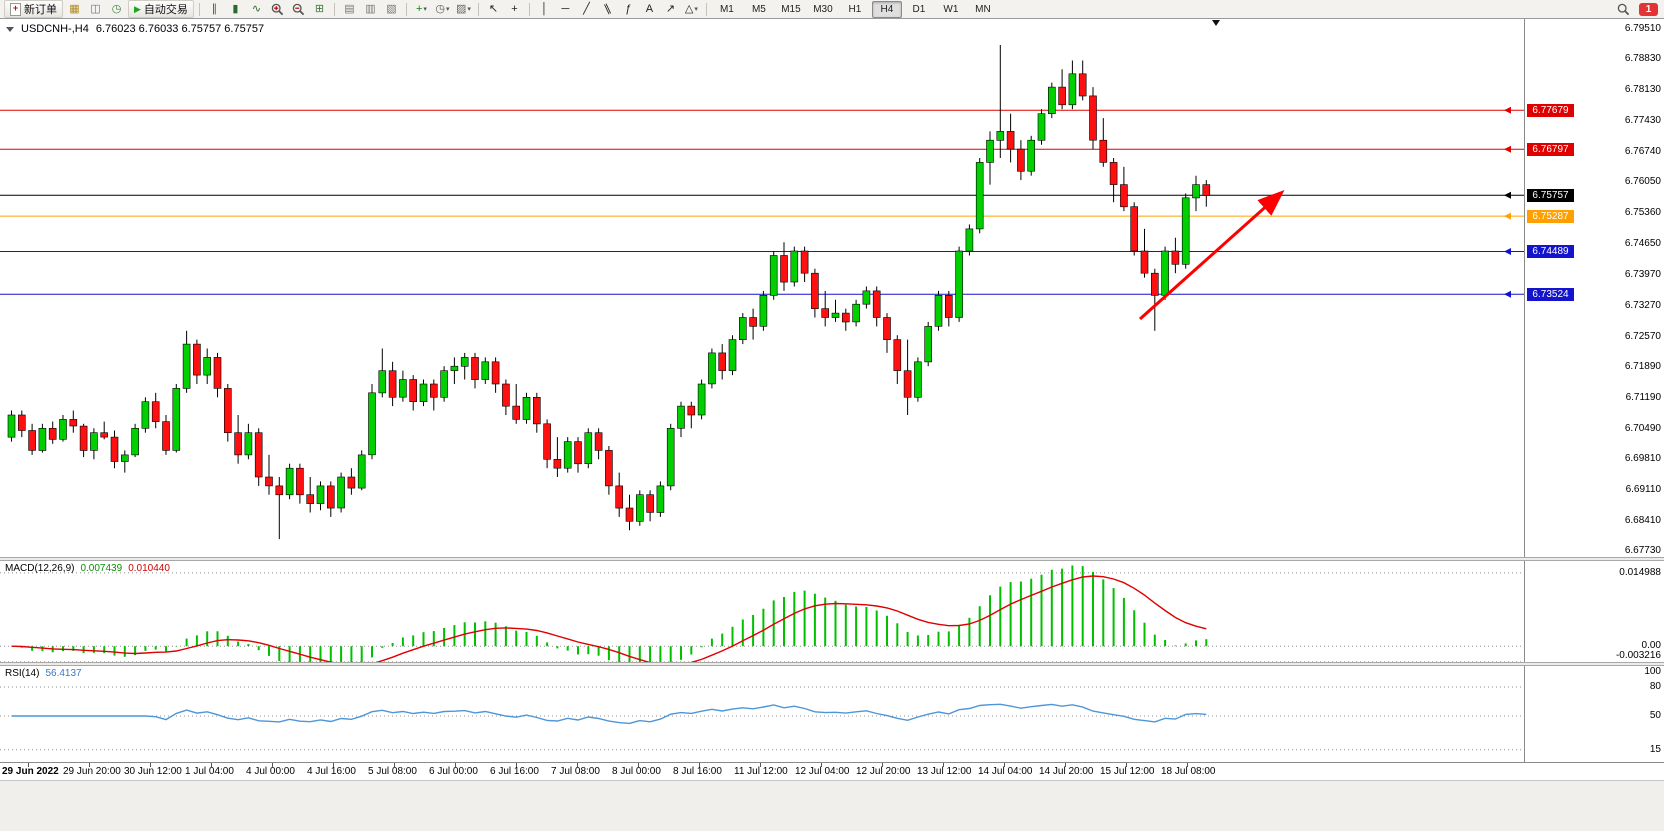 Image resolution: width=1664 pixels, height=831 pixels. I want to click on macd-main-value: 0.007439, so click(101, 568).